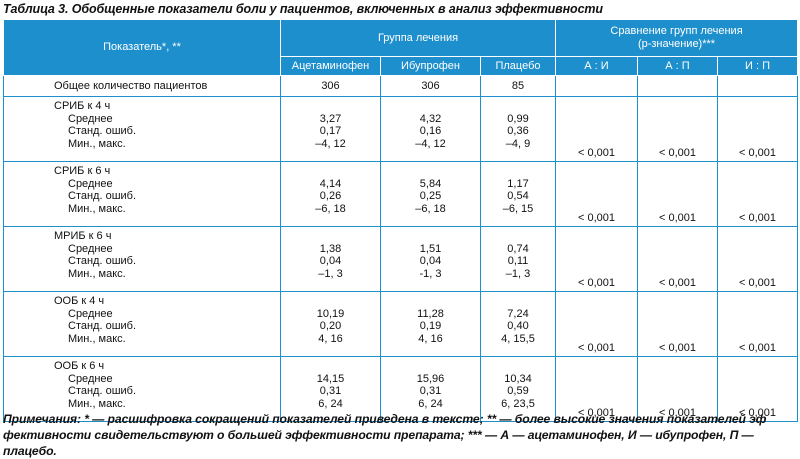 The image size is (800, 459). I want to click on value-acetaminophen: 0,31, so click(330, 391).